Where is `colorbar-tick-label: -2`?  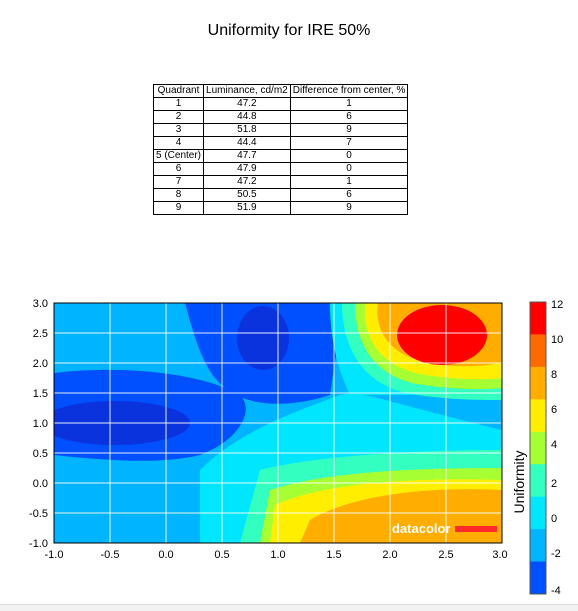
colorbar-tick-label: -2 is located at coordinates (556, 554).